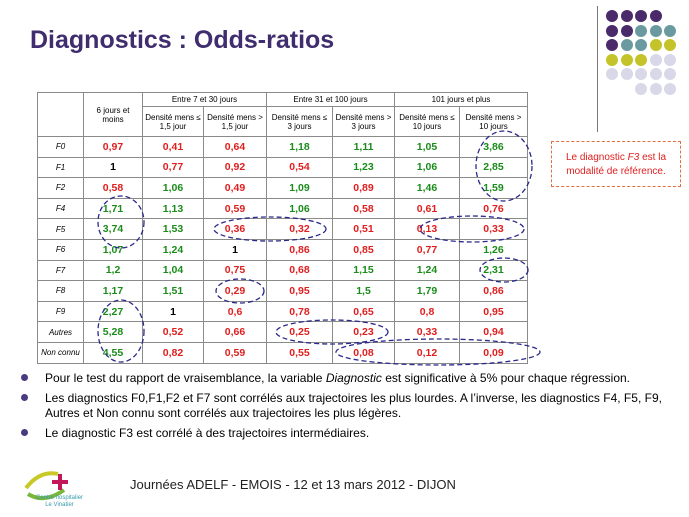  What do you see at coordinates (461, 99) in the screenshot?
I see `header-group-3: 101 jours et plus` at bounding box center [461, 99].